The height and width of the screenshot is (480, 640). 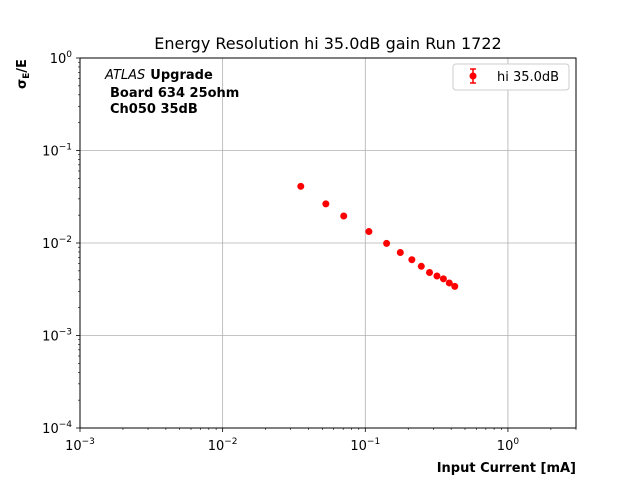 I want to click on legend-box, so click(x=511, y=77).